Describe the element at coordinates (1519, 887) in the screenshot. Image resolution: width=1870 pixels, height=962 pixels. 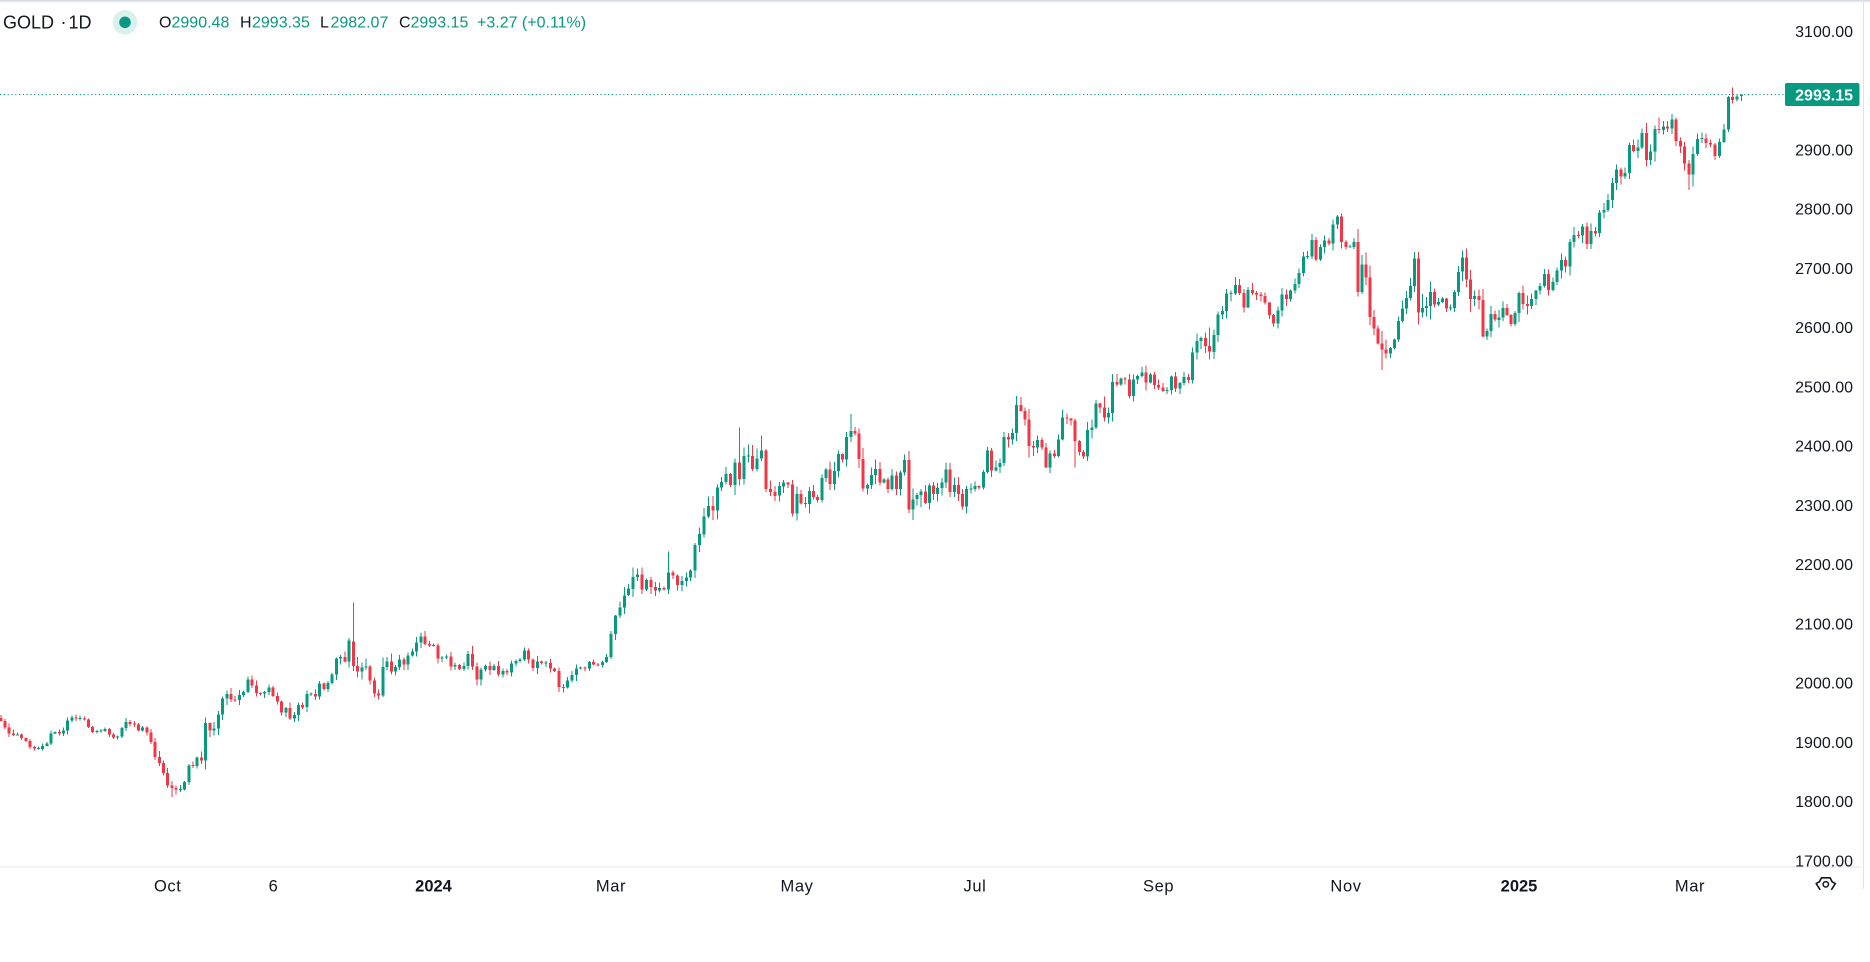
I see `svg-text: 2025` at that location.